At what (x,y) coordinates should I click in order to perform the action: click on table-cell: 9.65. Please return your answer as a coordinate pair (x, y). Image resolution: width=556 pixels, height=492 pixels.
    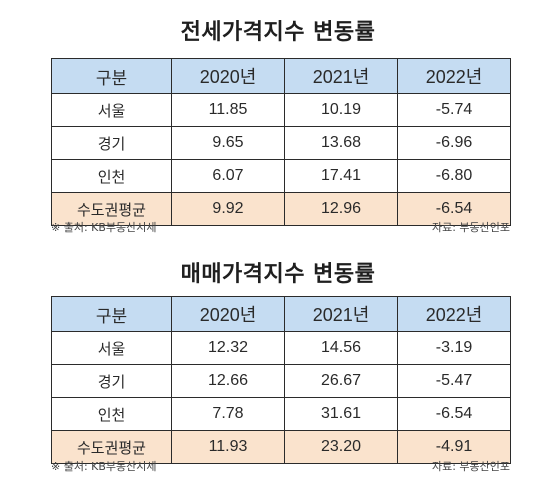
    Looking at the image, I should click on (228, 143).